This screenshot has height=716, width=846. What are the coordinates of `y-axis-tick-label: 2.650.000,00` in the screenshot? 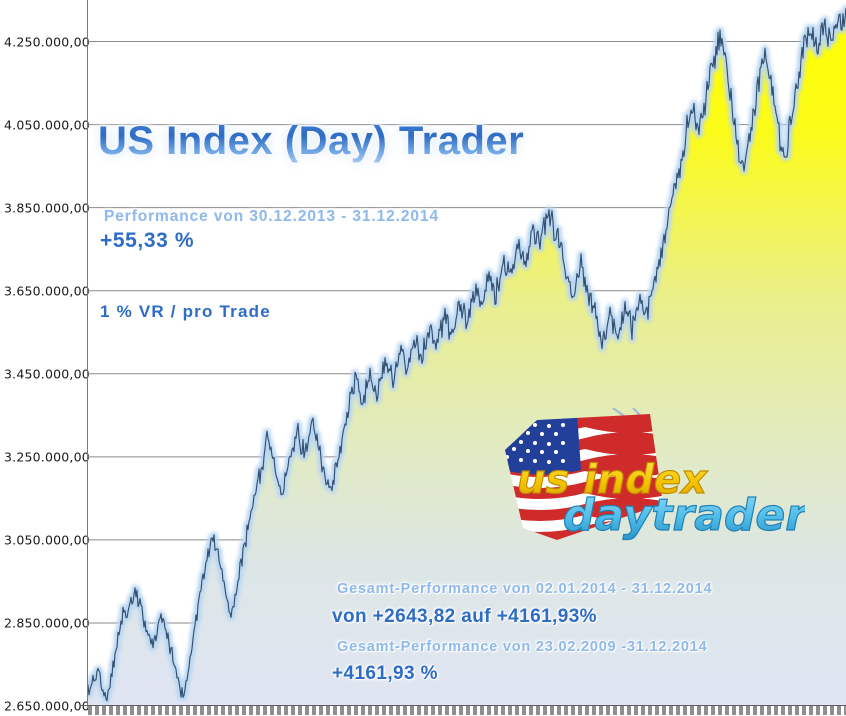 It's located at (47, 706).